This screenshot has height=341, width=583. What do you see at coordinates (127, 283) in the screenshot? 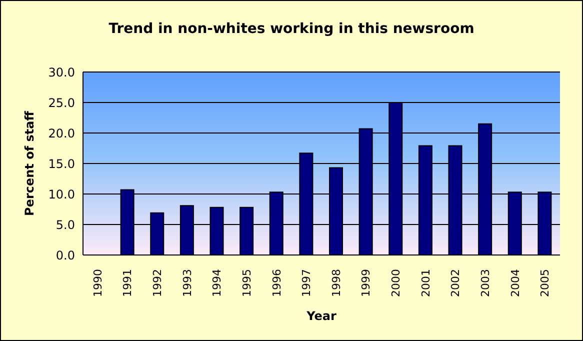
I see `x-tick-label: 1991` at bounding box center [127, 283].